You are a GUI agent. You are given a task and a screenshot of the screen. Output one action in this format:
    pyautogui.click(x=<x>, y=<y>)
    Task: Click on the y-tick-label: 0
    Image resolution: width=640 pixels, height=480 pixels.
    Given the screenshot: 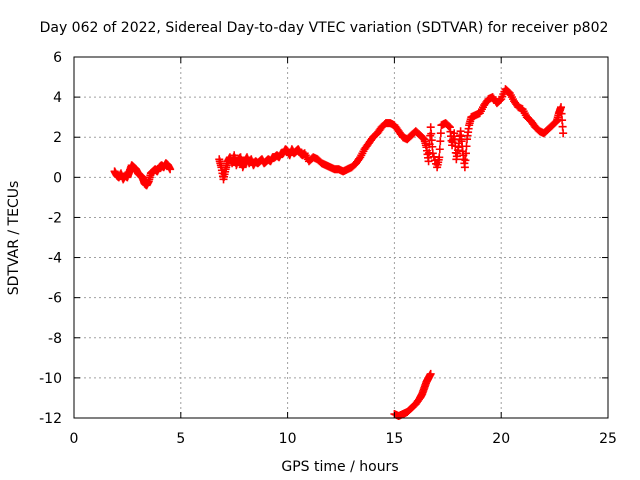 What is the action you would take?
    pyautogui.click(x=57, y=178)
    